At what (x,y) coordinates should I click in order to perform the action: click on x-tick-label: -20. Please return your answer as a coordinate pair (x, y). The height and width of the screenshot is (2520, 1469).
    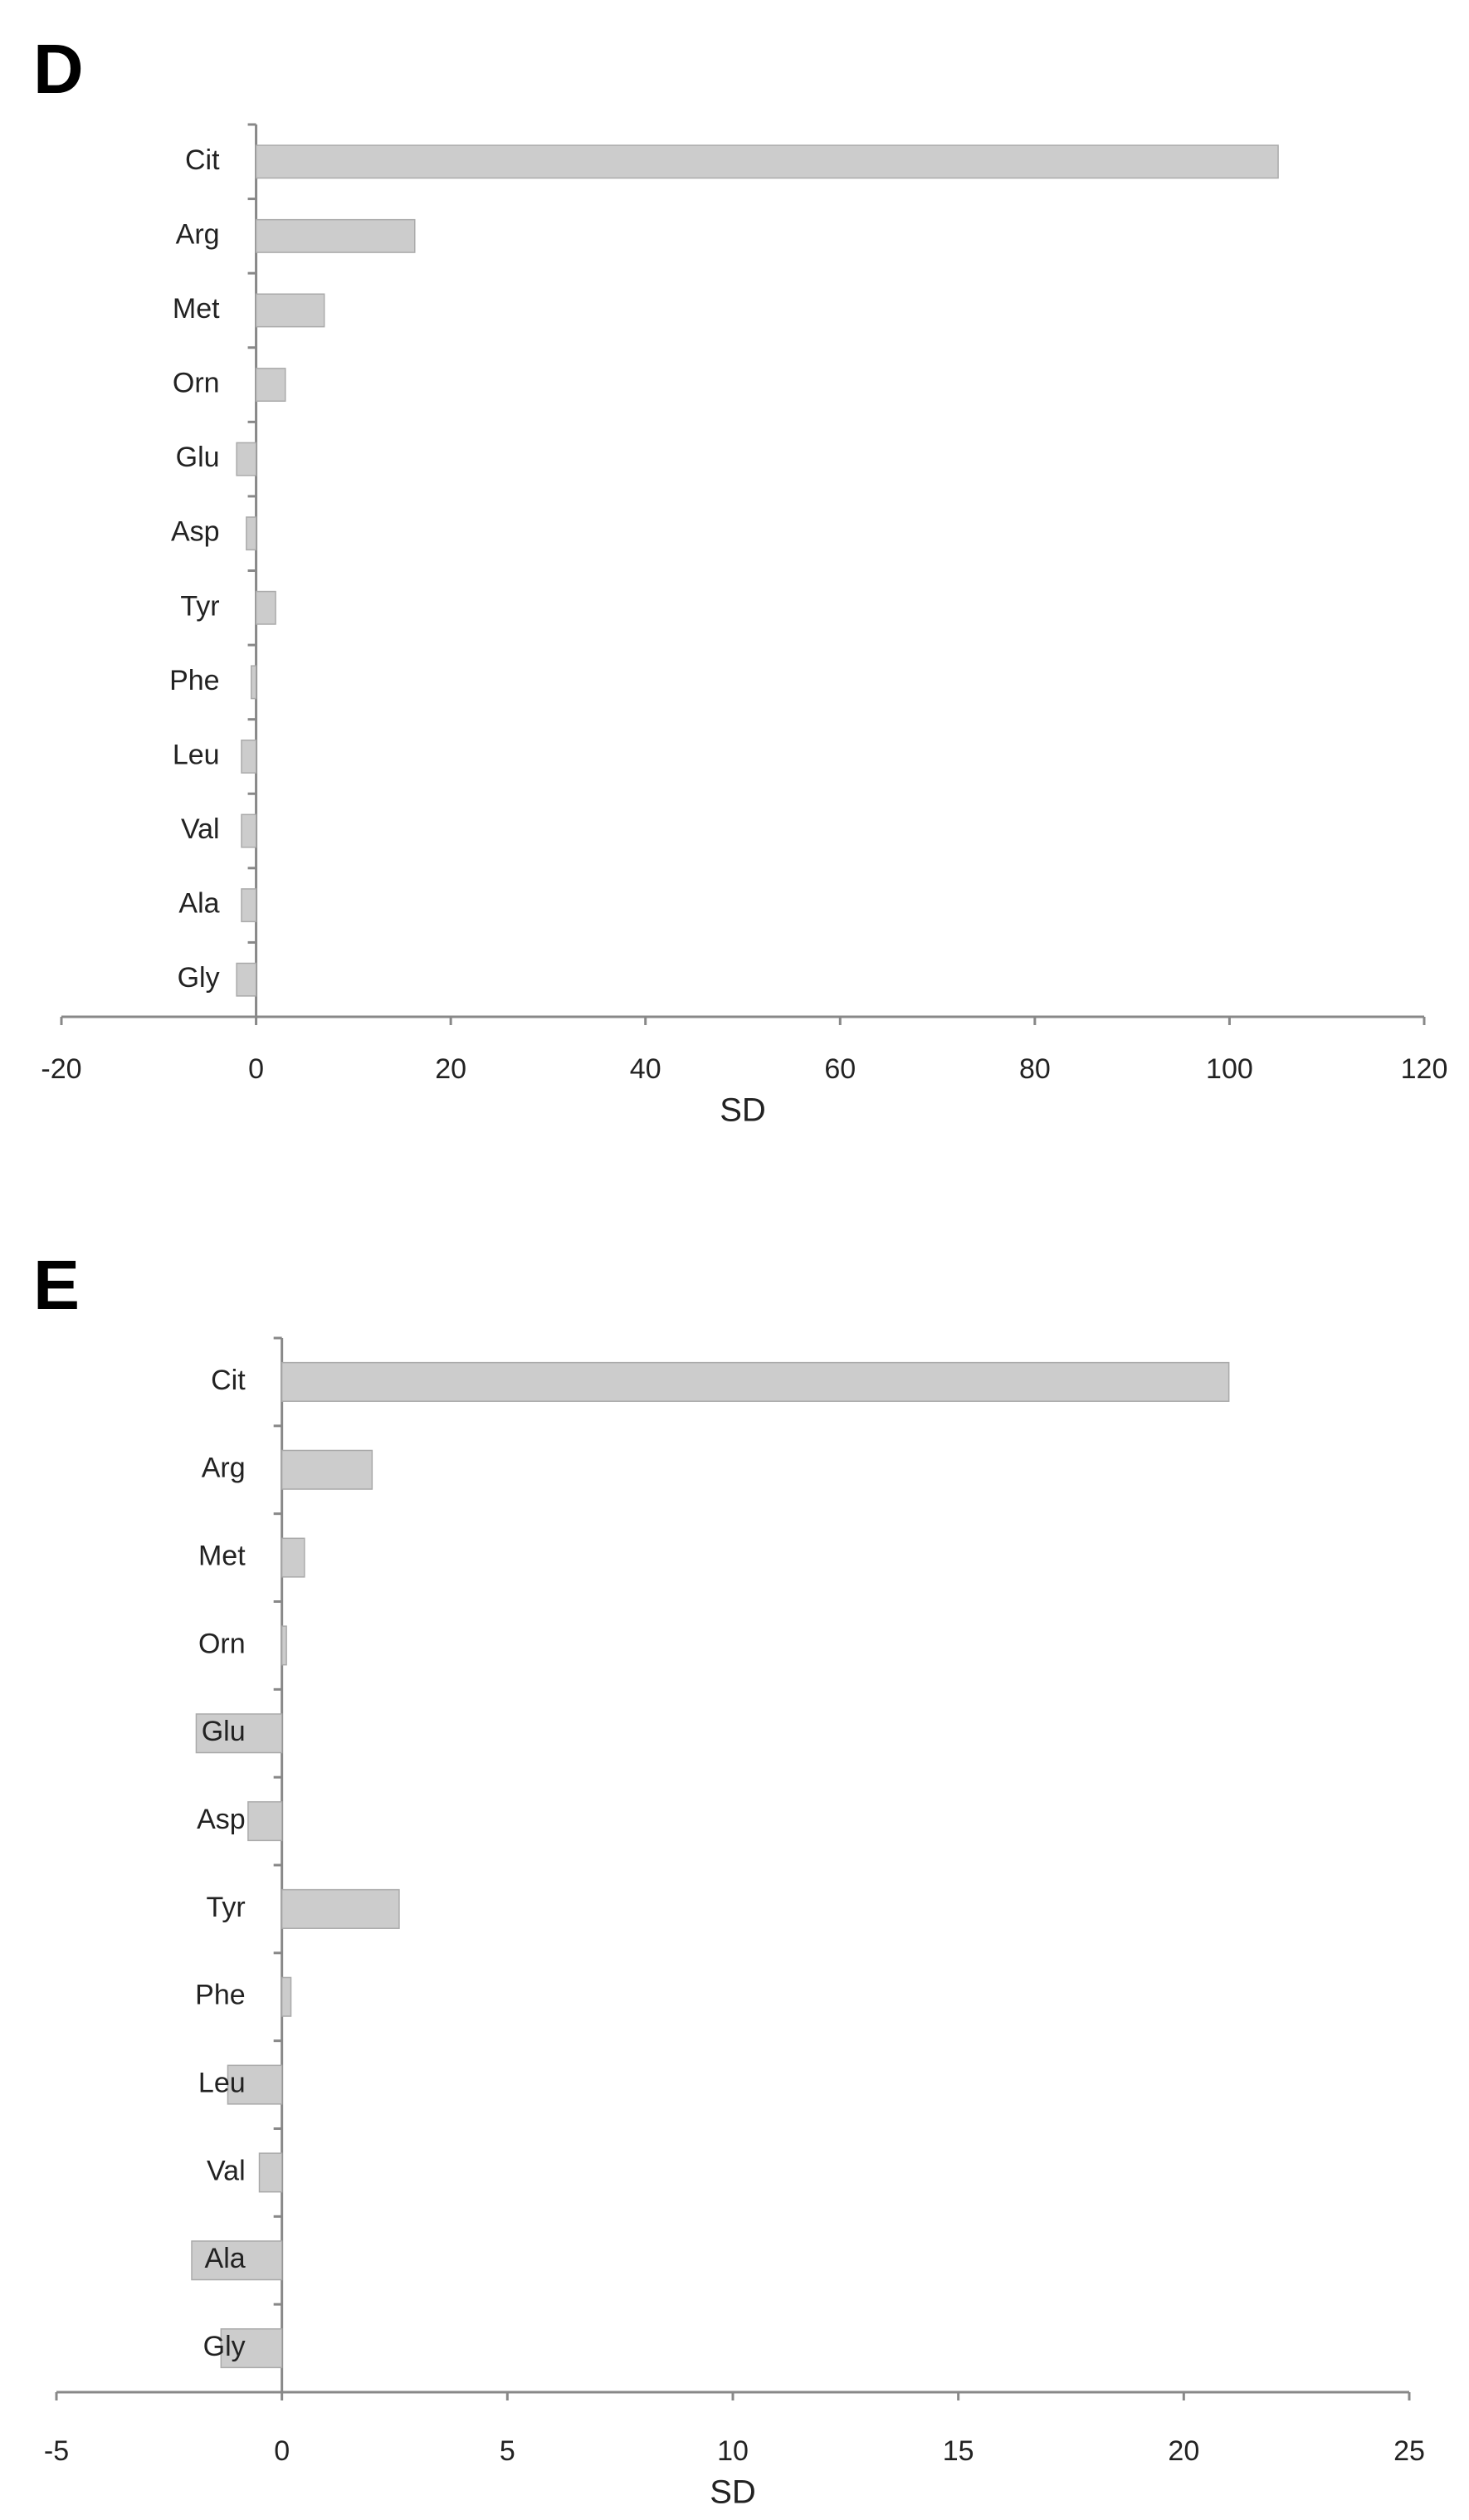
    Looking at the image, I should click on (61, 1069).